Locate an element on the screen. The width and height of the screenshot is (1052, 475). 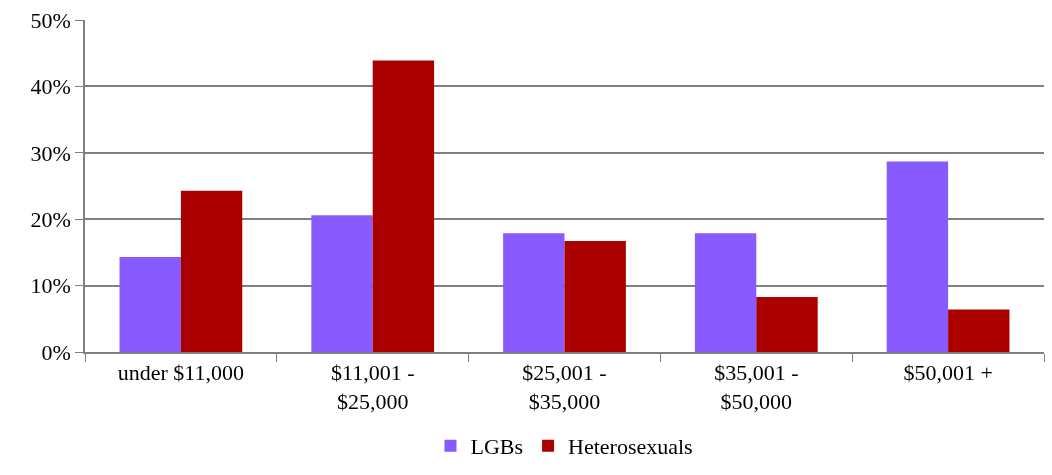
x-tick-label: $25,001 - $35,000 is located at coordinates (564, 387).